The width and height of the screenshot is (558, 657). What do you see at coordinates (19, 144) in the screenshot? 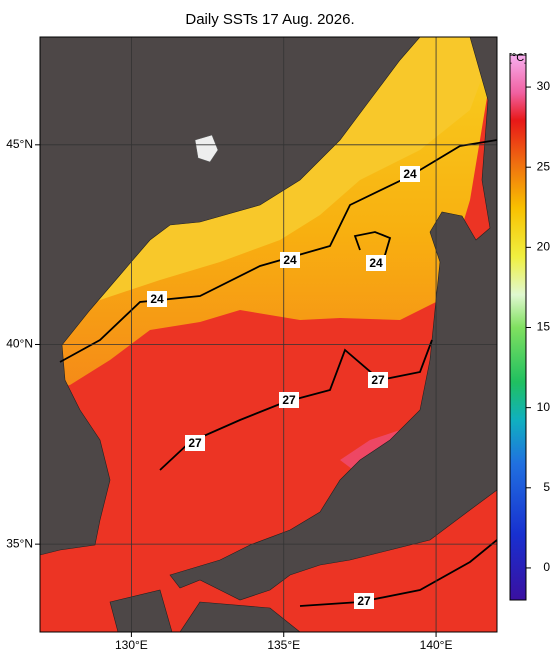
I see `y-tick-label: 45°N` at bounding box center [19, 144].